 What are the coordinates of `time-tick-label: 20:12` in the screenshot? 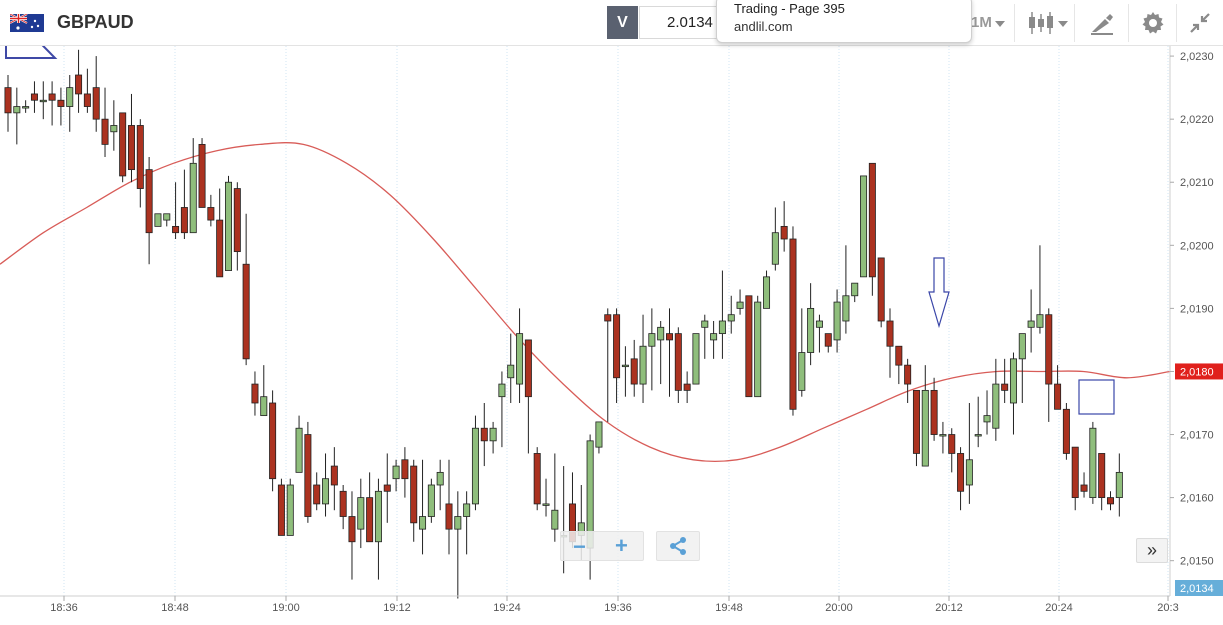 It's located at (949, 608).